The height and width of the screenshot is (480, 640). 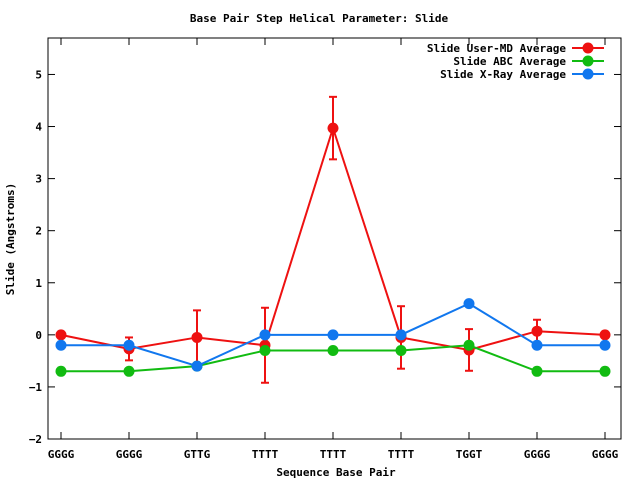 What do you see at coordinates (336, 472) in the screenshot?
I see `x-axis-label: Sequence Base Pair` at bounding box center [336, 472].